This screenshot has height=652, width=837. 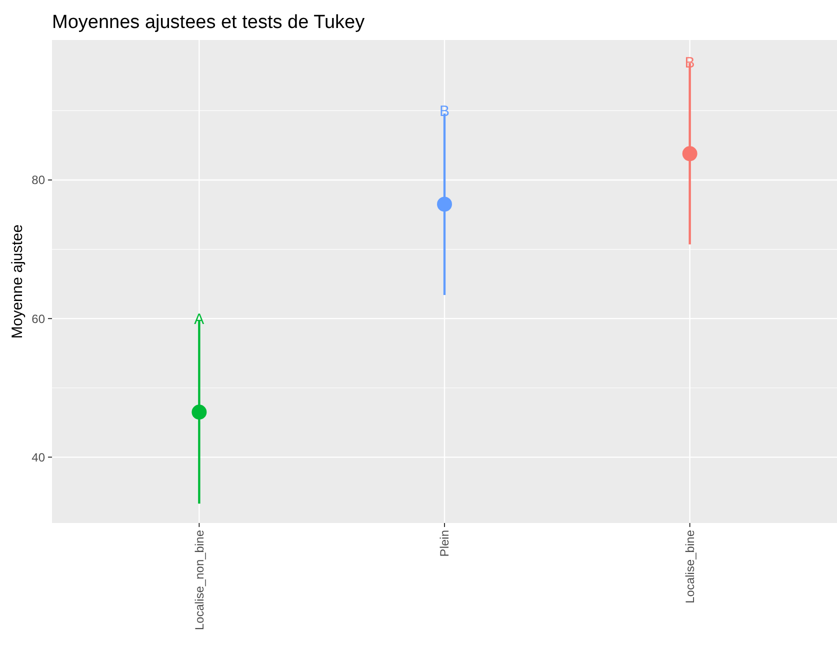 What do you see at coordinates (199, 319) in the screenshot?
I see `annotation: A` at bounding box center [199, 319].